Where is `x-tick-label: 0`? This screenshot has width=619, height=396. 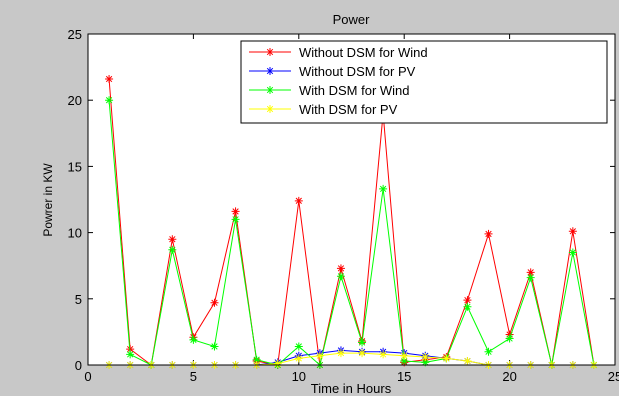
x-tick-label: 0 is located at coordinates (87, 376).